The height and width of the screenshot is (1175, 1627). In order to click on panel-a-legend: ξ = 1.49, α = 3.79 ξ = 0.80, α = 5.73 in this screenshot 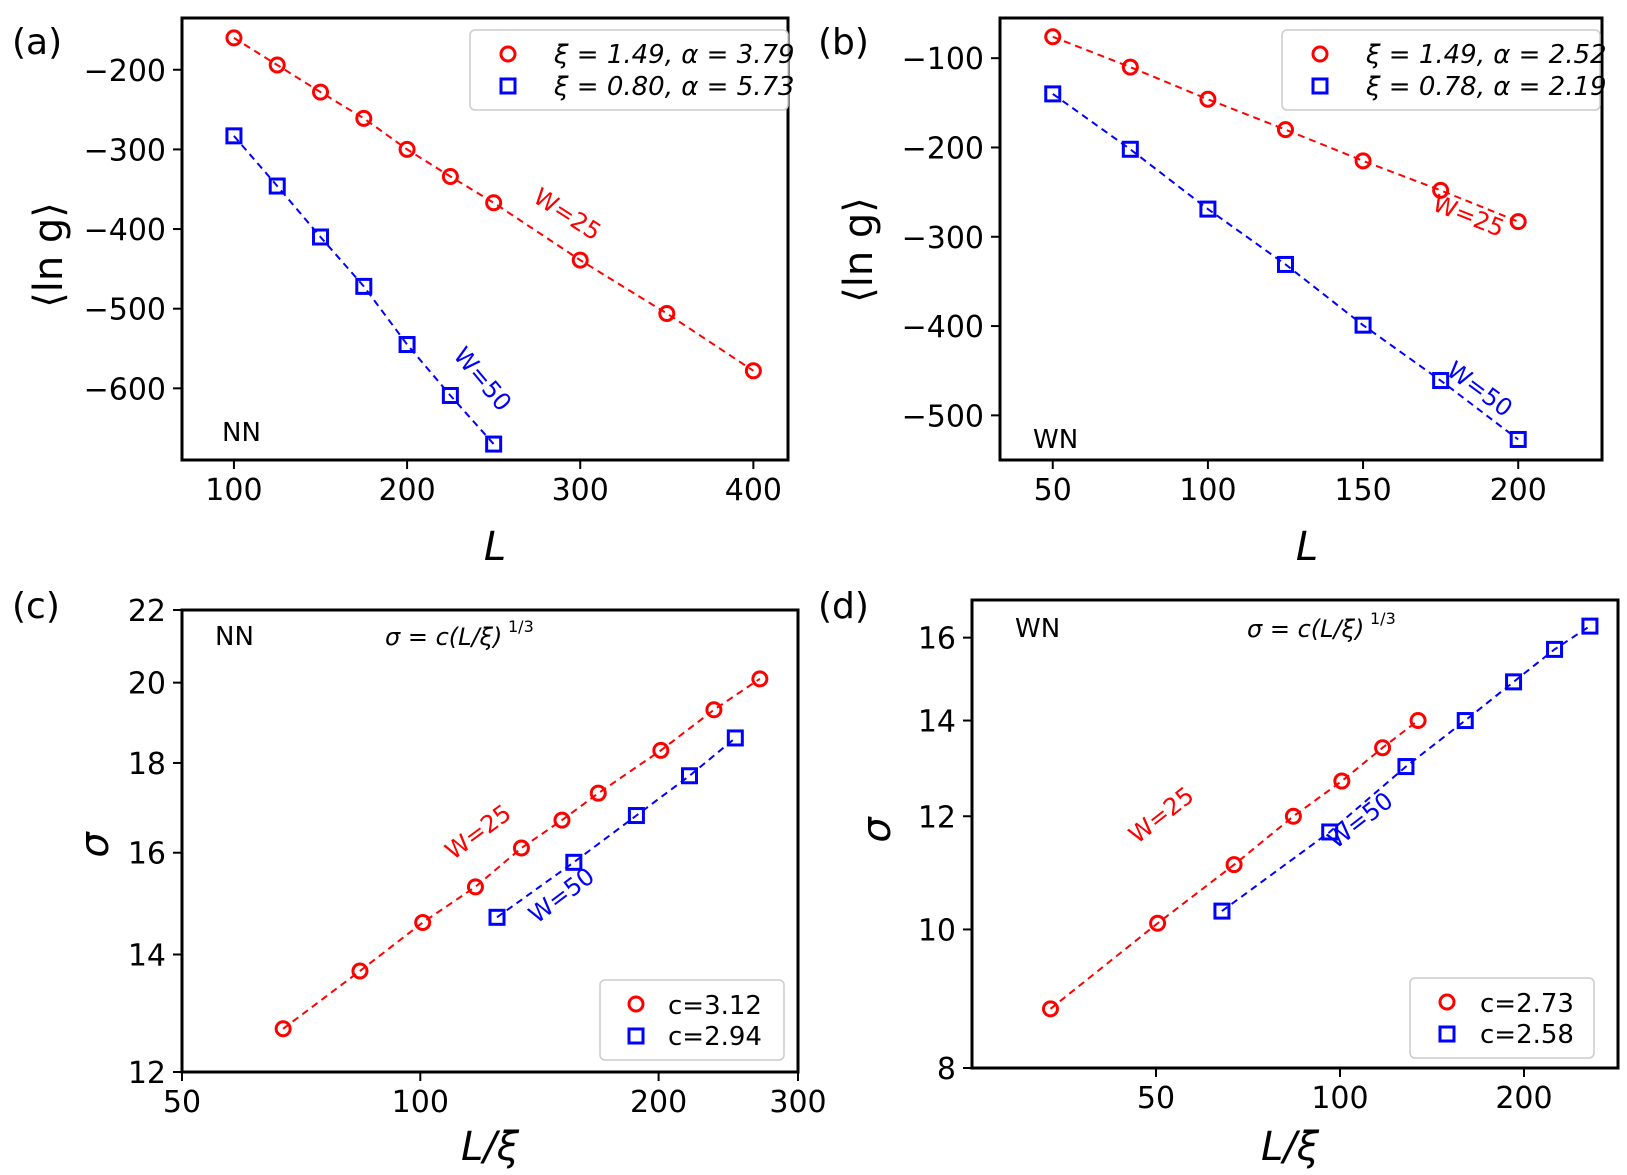, I will do `click(632, 70)`.